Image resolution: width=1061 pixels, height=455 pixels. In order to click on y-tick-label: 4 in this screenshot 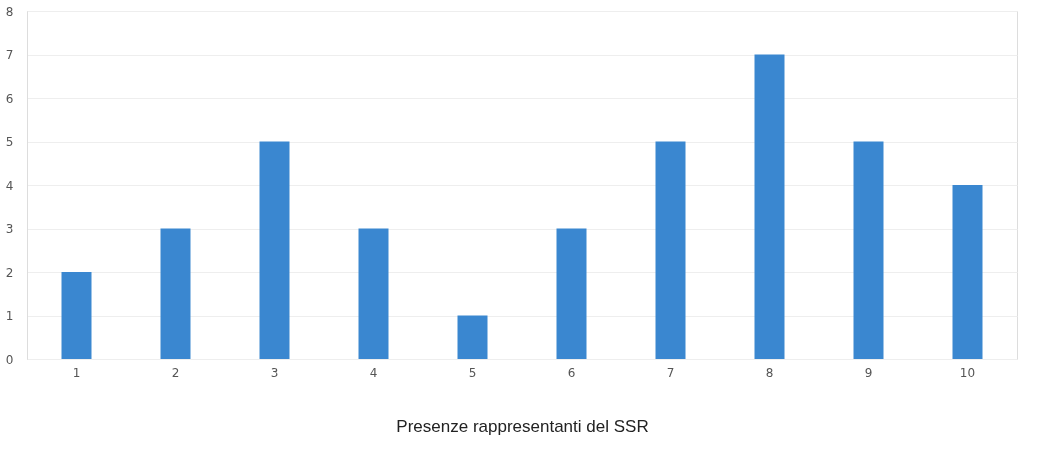, I will do `click(9, 185)`.